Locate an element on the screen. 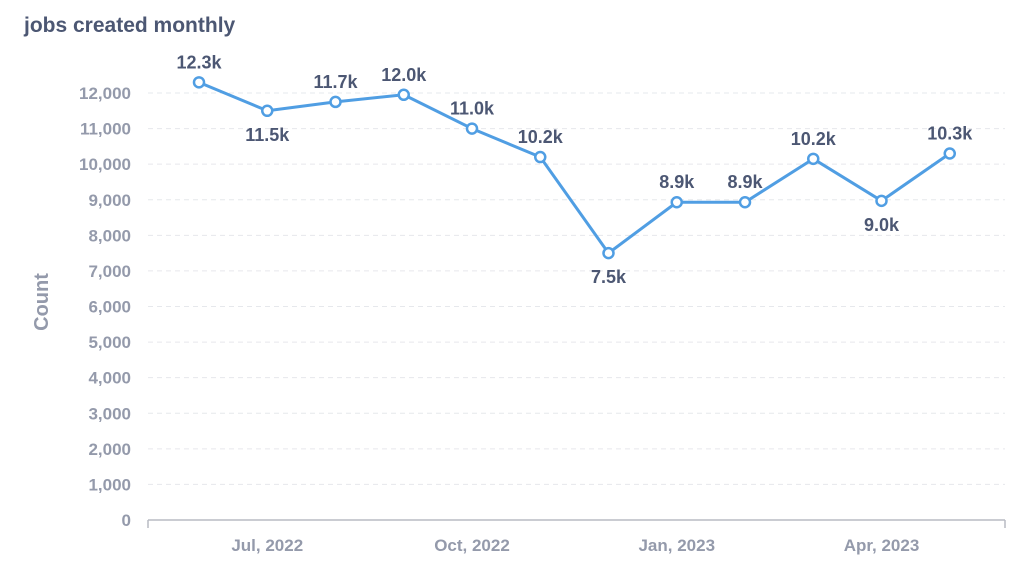 This screenshot has width=1024, height=570. y-tick-label: 12,000 is located at coordinates (105, 93).